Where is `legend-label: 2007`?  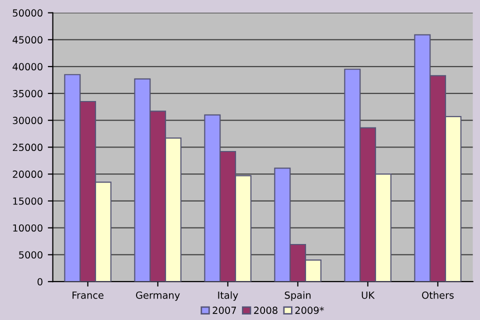 legend-label: 2007 is located at coordinates (224, 310).